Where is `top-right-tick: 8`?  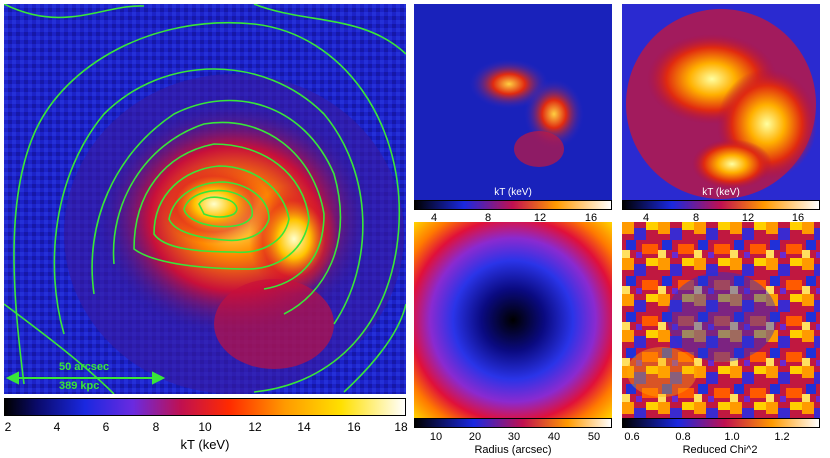 top-right-tick: 8 is located at coordinates (696, 218).